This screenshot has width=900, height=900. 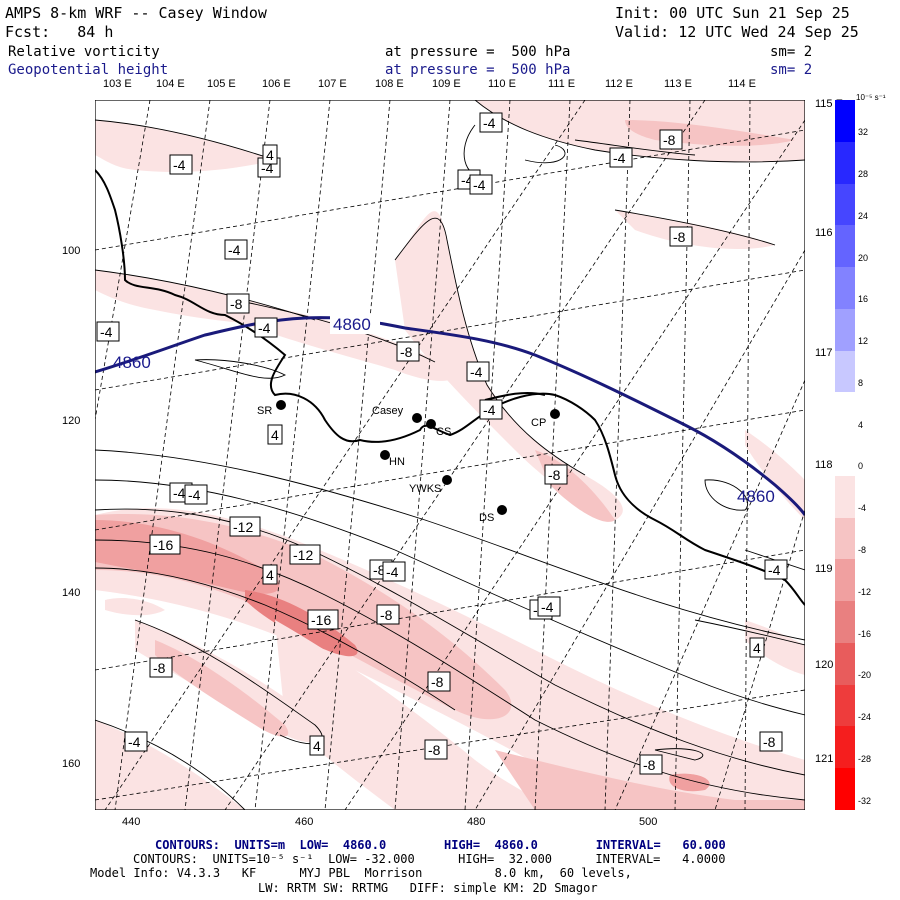 I want to click on valid-time: Valid: 12 UTC Wed 24 Sep 25, so click(x=737, y=32).